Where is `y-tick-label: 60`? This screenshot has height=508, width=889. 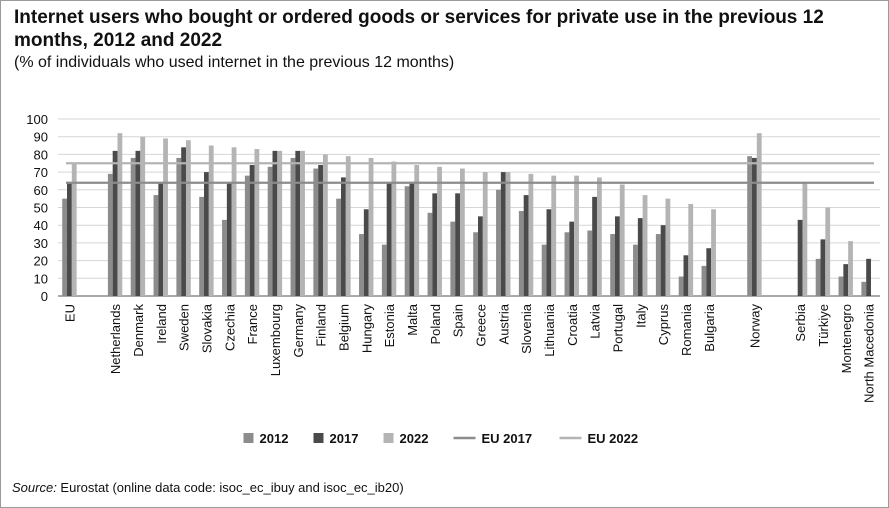 y-tick-label: 60 is located at coordinates (41, 190).